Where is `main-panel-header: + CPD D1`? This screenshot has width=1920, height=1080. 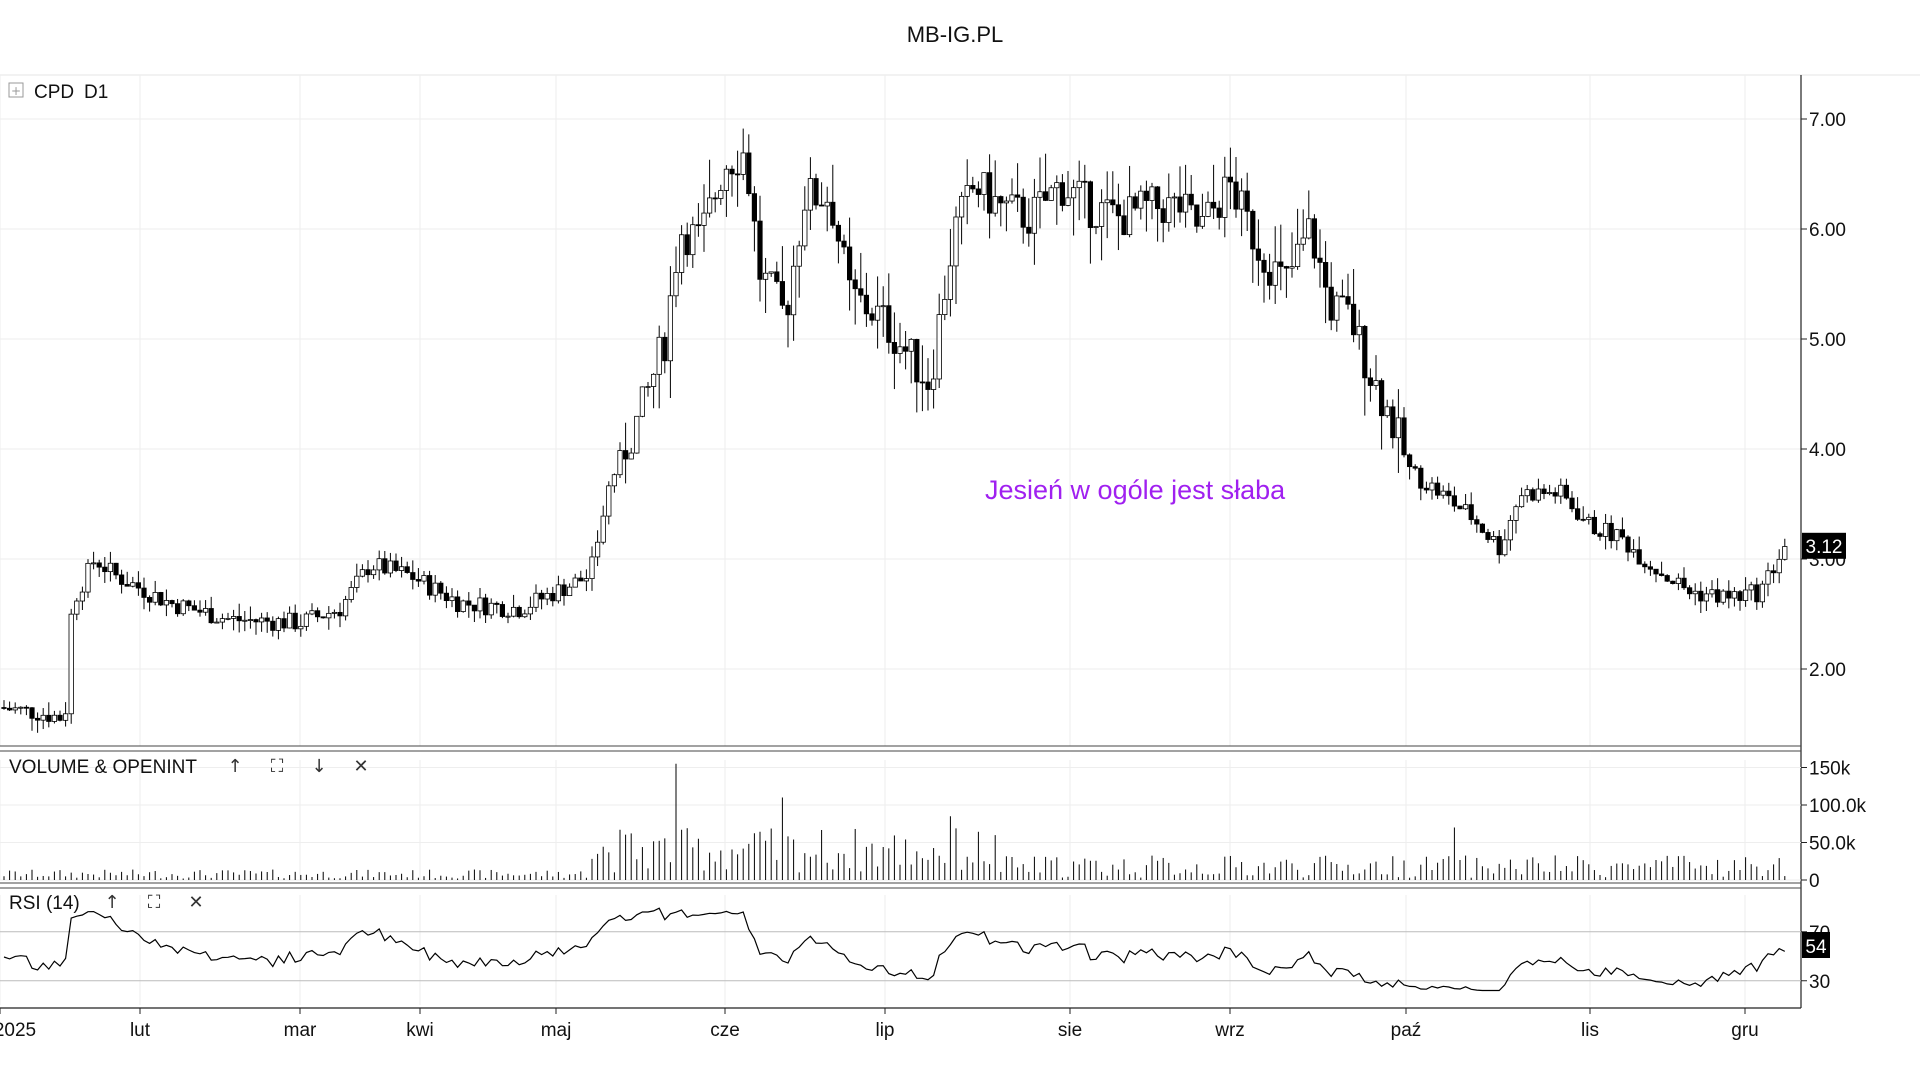 main-panel-header: + CPD D1 is located at coordinates (58, 92).